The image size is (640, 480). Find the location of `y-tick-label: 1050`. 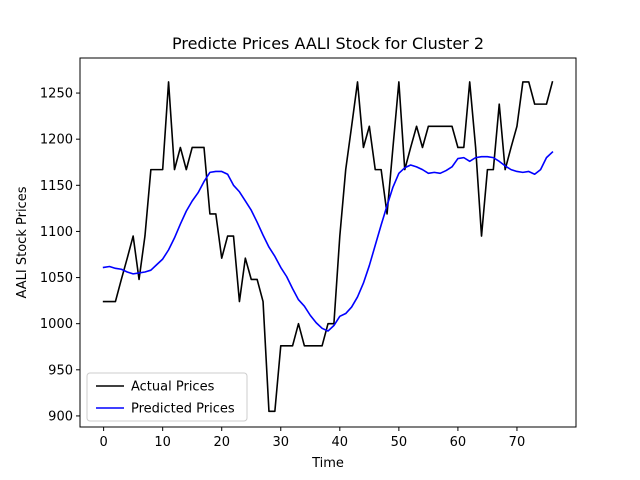

y-tick-label: 1050 is located at coordinates (56, 278).